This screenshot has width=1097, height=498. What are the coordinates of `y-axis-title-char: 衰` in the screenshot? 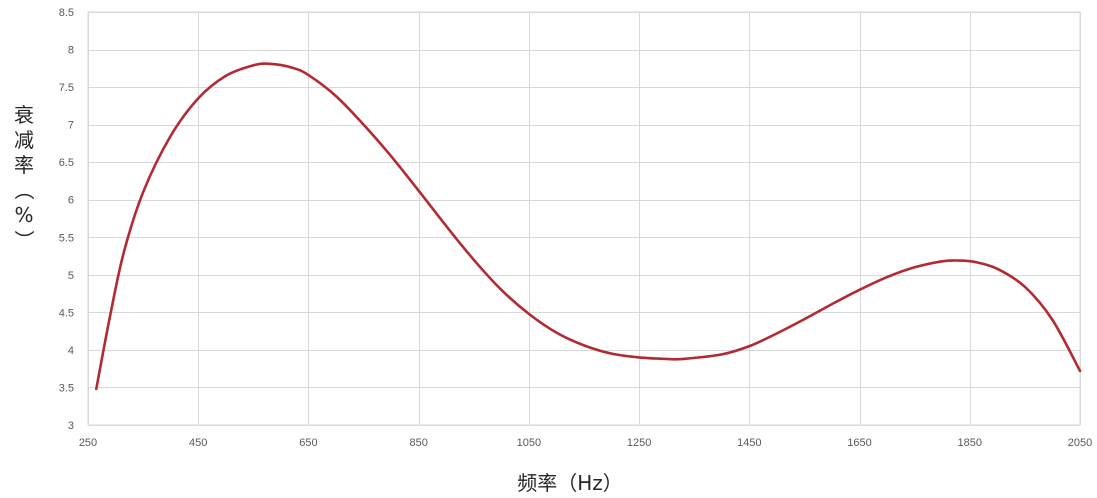 It's located at (24, 115).